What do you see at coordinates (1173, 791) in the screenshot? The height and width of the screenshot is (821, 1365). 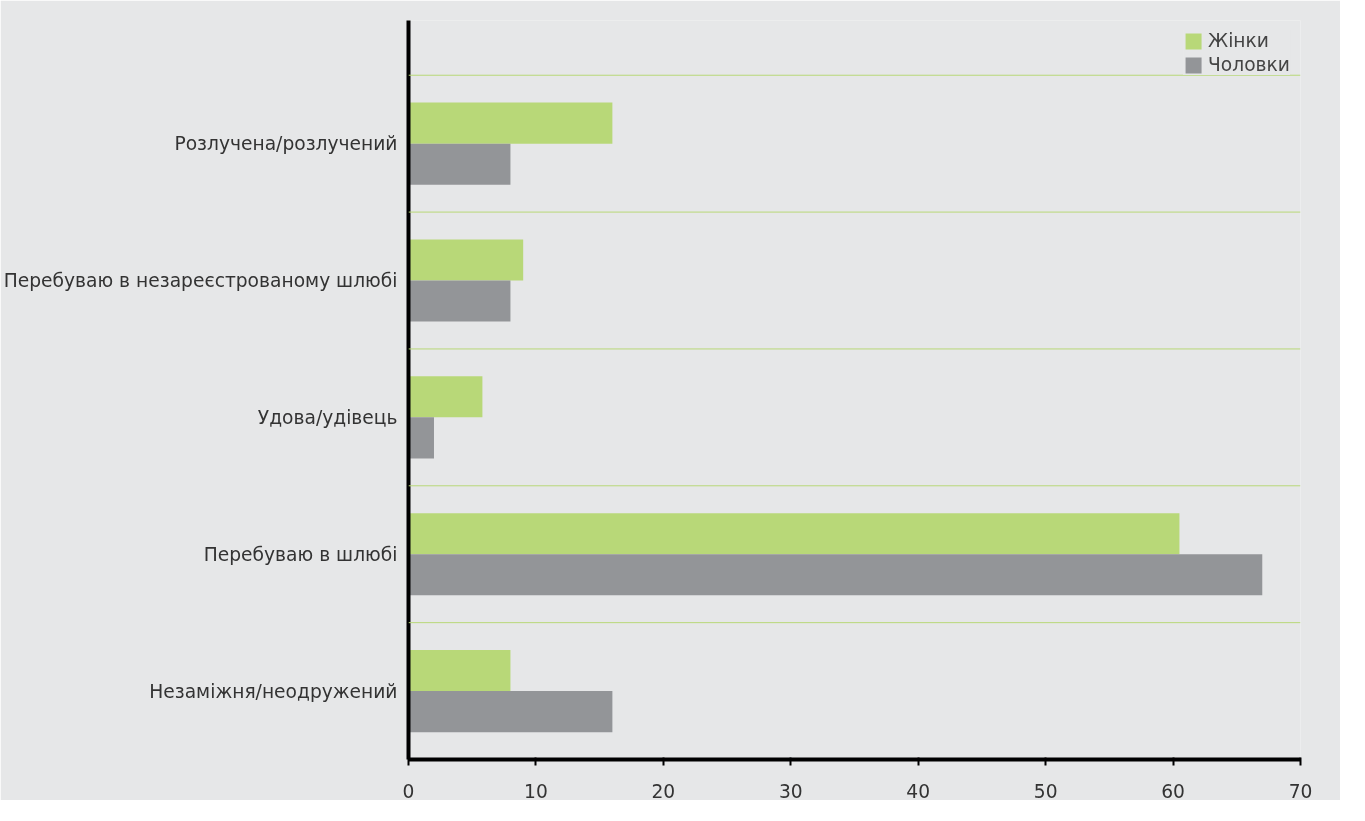 I see `x-tick-label: 60` at bounding box center [1173, 791].